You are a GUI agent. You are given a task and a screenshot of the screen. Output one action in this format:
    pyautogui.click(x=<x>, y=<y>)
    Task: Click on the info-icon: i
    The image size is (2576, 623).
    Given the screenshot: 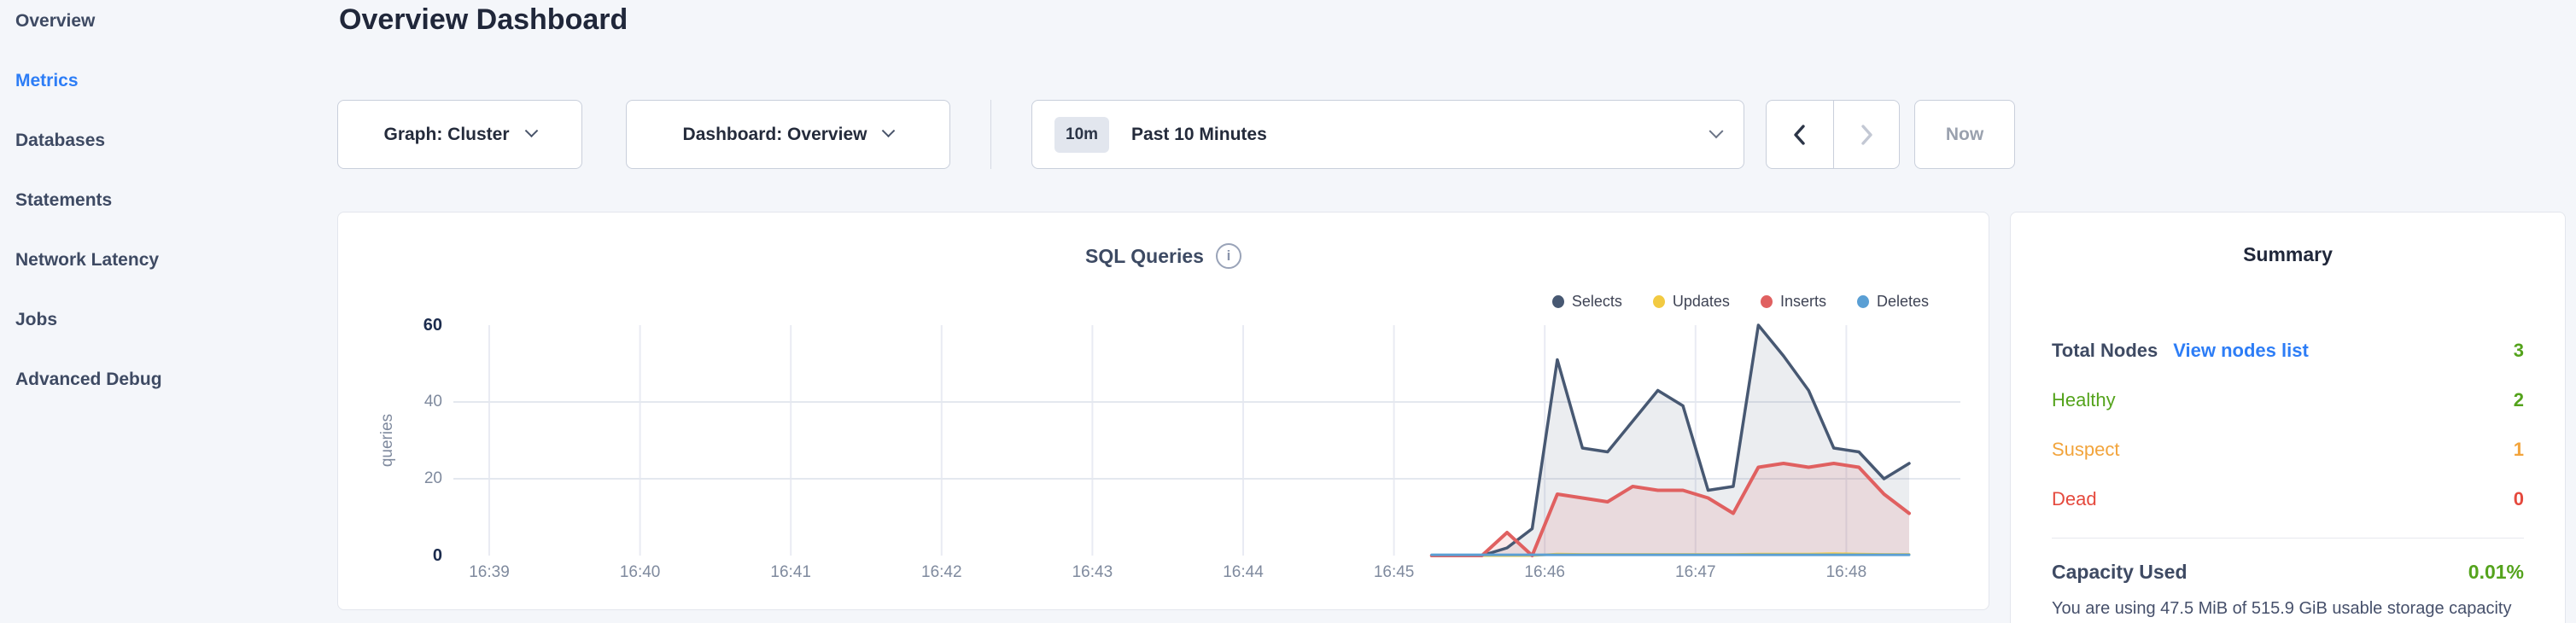 What is the action you would take?
    pyautogui.click(x=1228, y=256)
    